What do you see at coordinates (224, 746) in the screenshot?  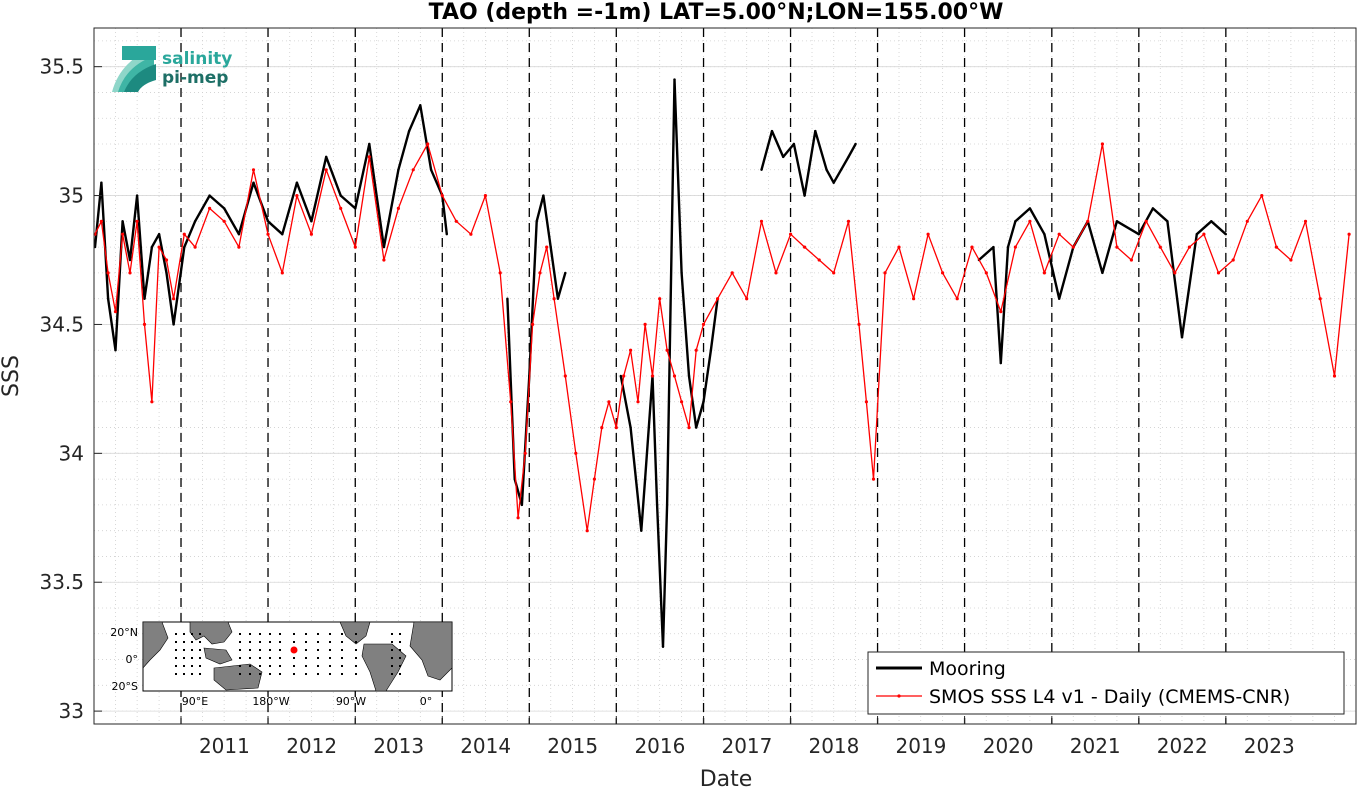 I see `x-tick-label: 2011` at bounding box center [224, 746].